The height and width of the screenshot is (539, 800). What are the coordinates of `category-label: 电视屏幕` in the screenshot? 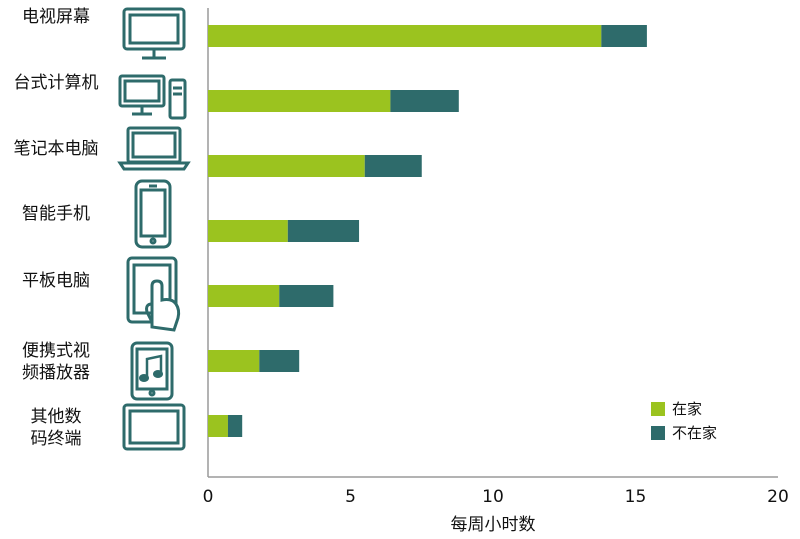 It's located at (56, 17).